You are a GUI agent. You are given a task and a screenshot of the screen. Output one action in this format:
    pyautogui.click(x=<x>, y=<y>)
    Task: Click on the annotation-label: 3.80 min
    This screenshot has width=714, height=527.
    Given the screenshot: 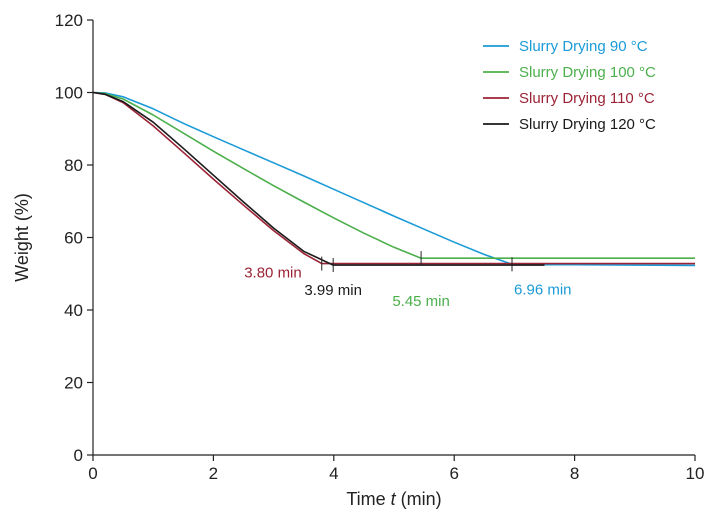 What is the action you would take?
    pyautogui.click(x=273, y=273)
    